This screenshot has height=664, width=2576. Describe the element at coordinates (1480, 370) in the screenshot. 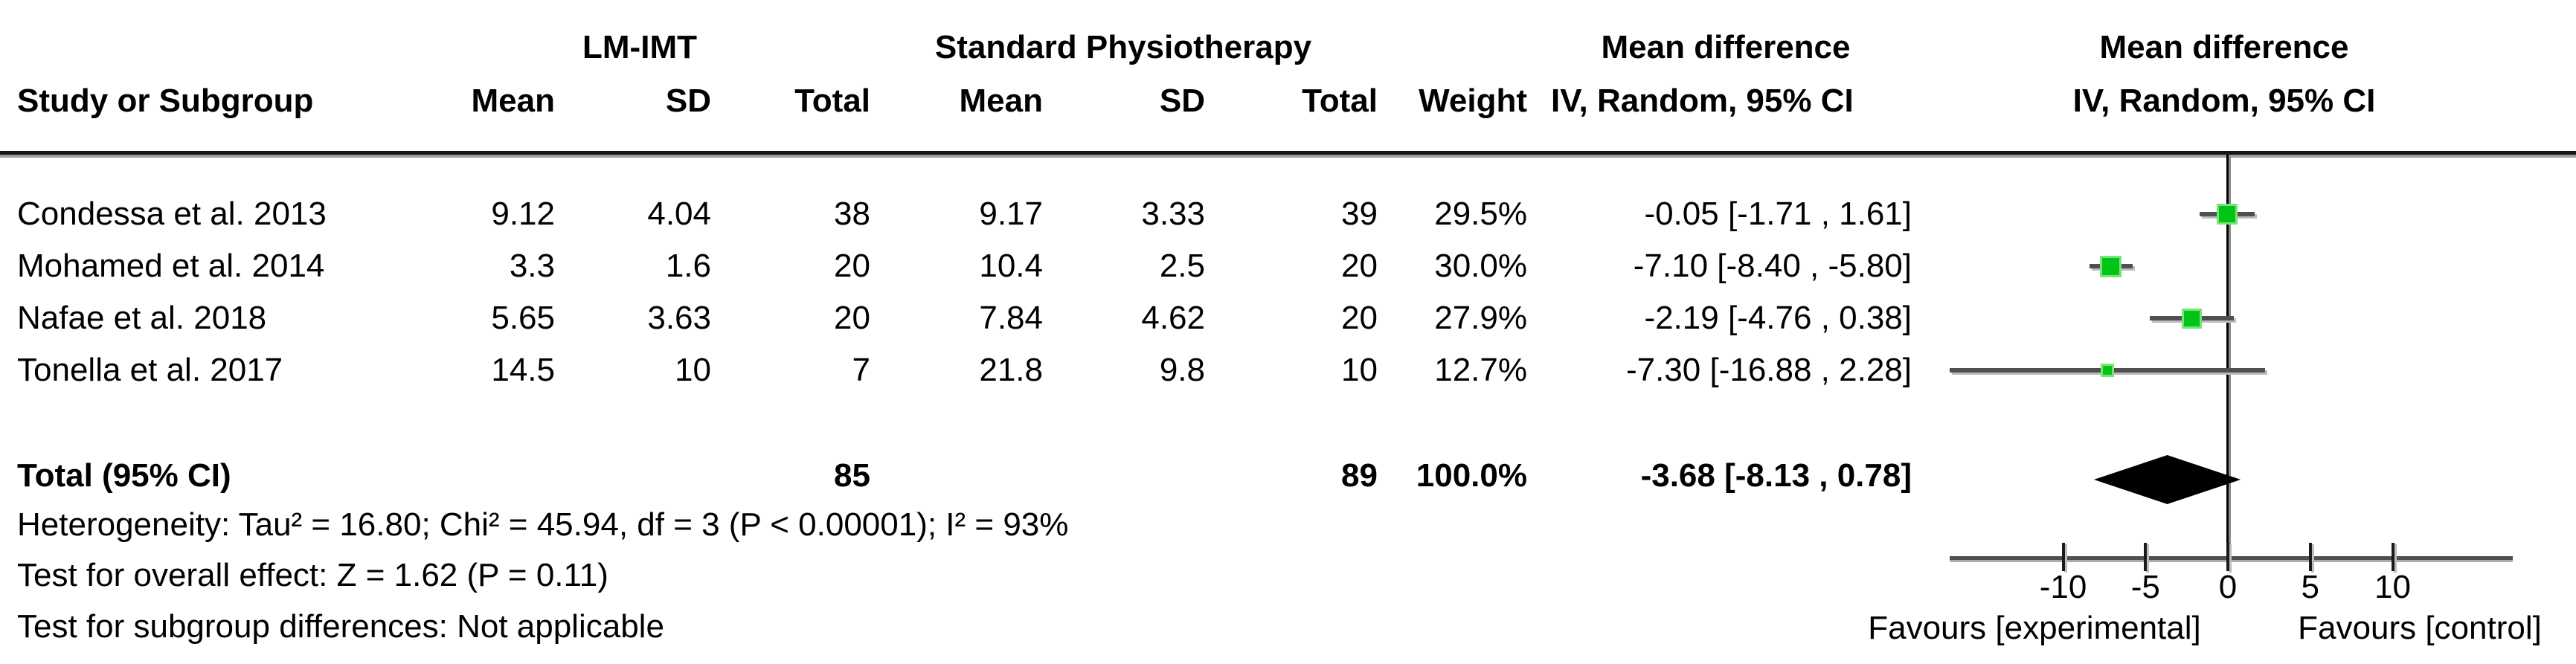

I see `cell-weight: 12.7%` at that location.